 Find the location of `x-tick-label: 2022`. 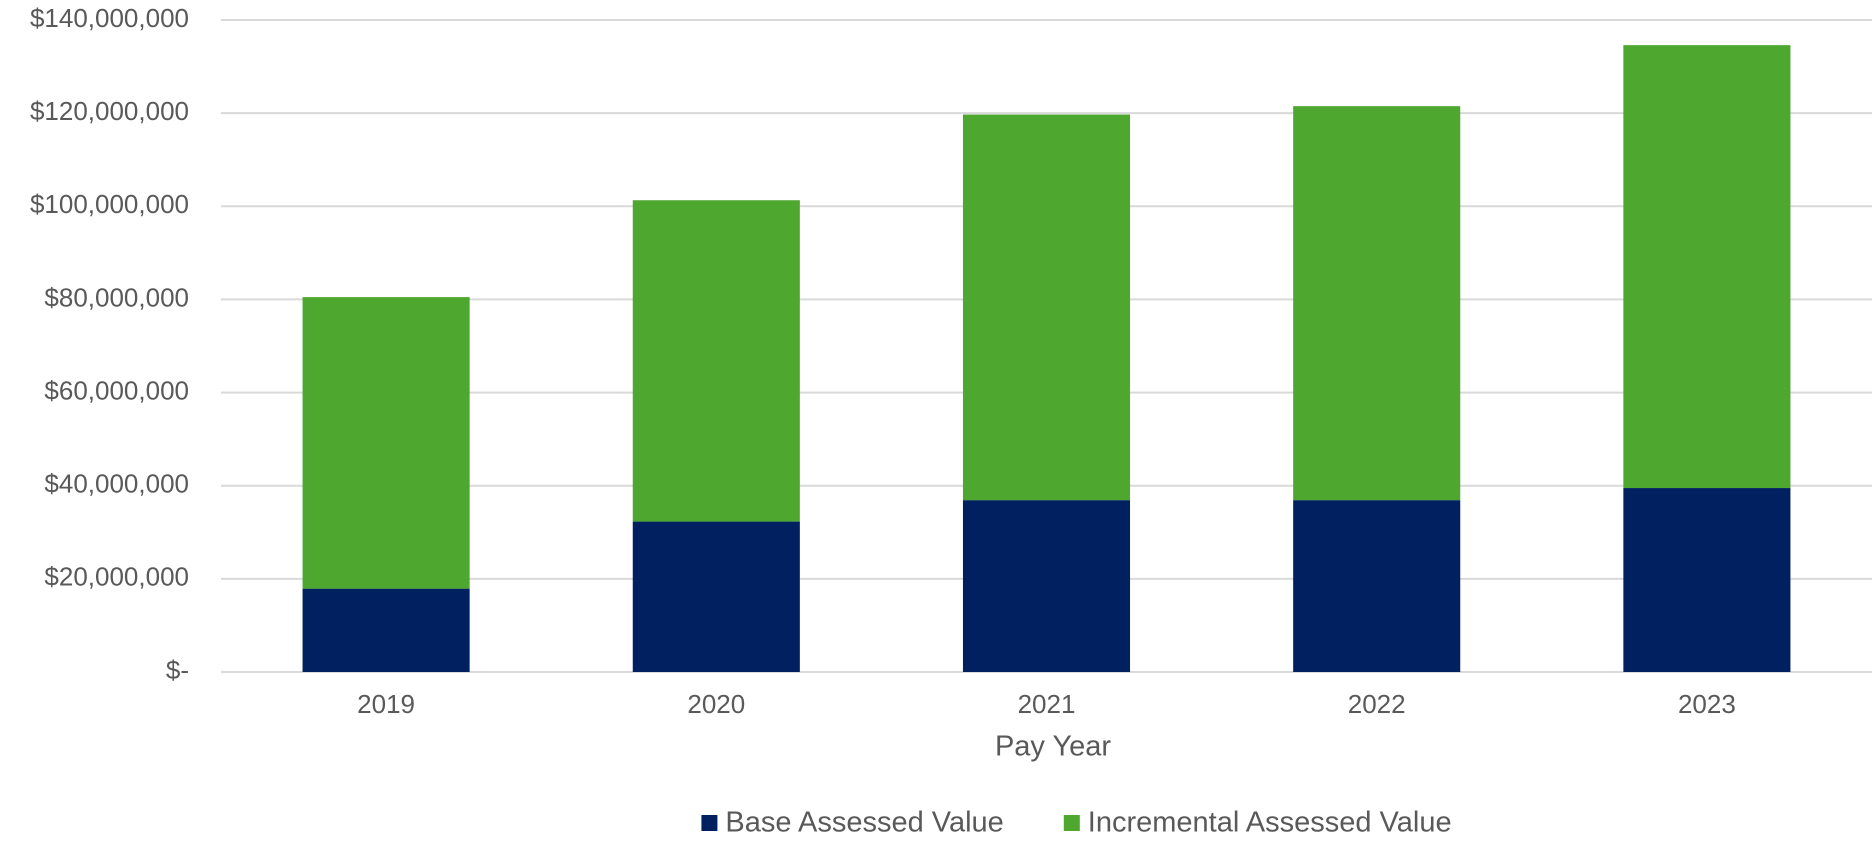

x-tick-label: 2022 is located at coordinates (1377, 704).